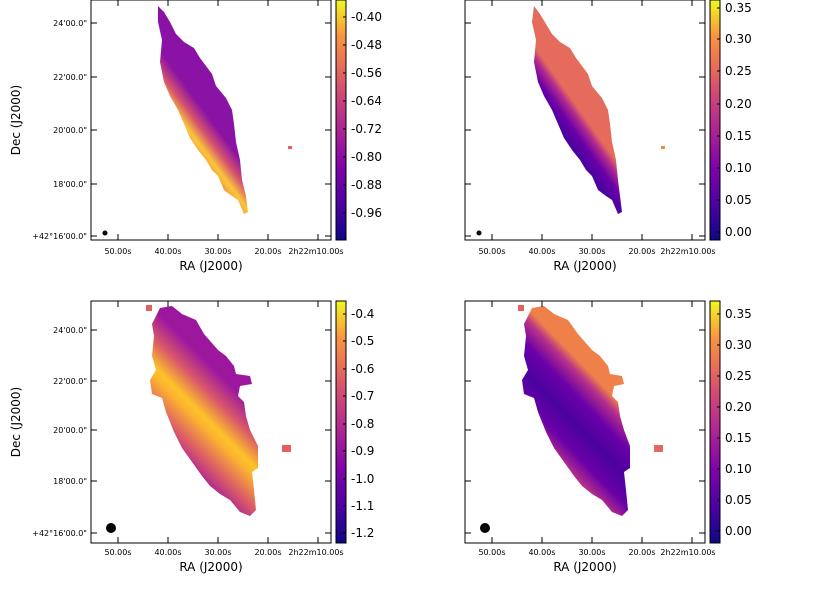 The image size is (830, 604). Describe the element at coordinates (290, 147) in the screenshot. I see `panel-a-isolated-pixel` at that location.